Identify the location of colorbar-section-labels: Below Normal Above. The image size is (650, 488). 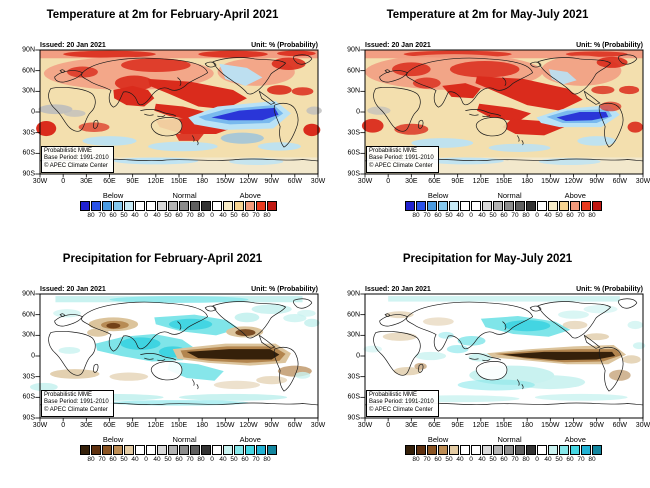
(504, 196).